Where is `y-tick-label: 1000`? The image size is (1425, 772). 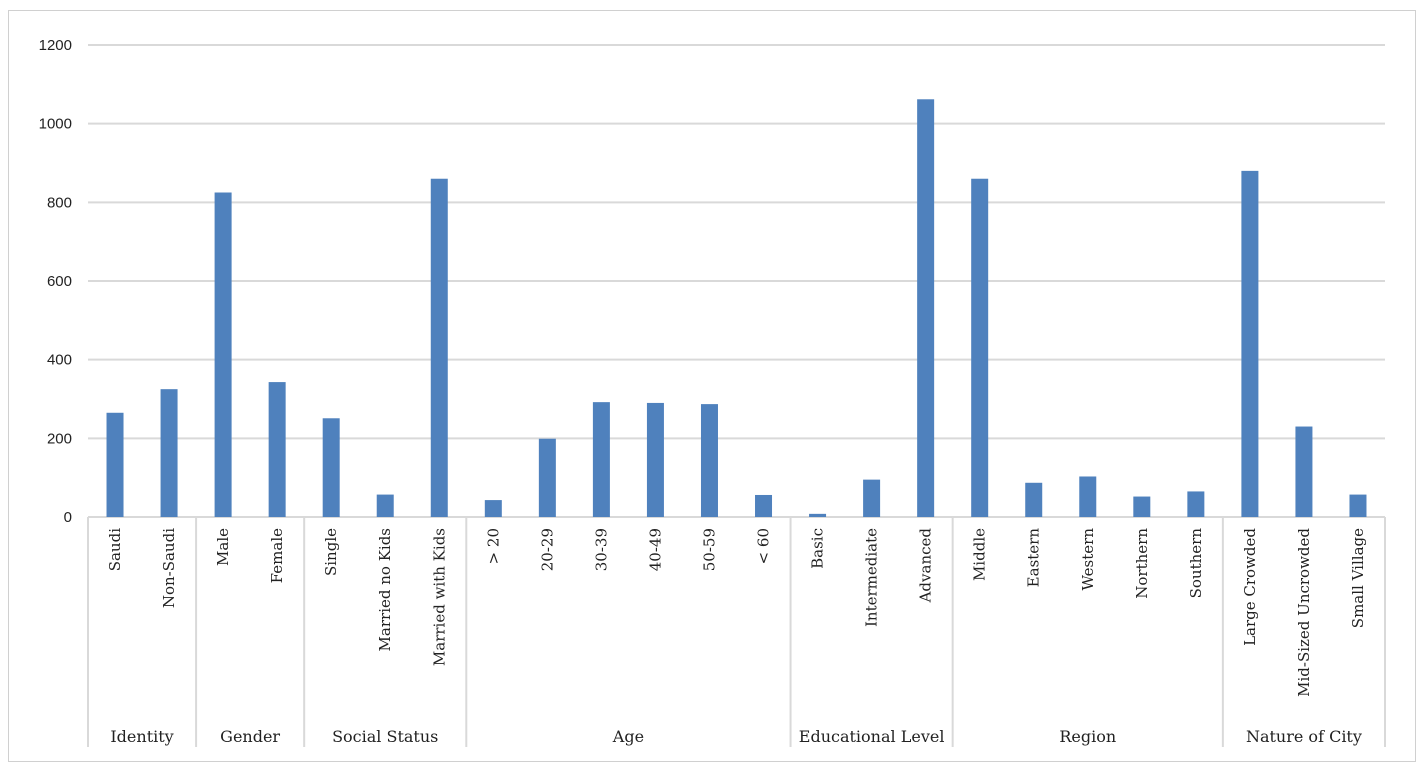
y-tick-label: 1000 is located at coordinates (55, 124).